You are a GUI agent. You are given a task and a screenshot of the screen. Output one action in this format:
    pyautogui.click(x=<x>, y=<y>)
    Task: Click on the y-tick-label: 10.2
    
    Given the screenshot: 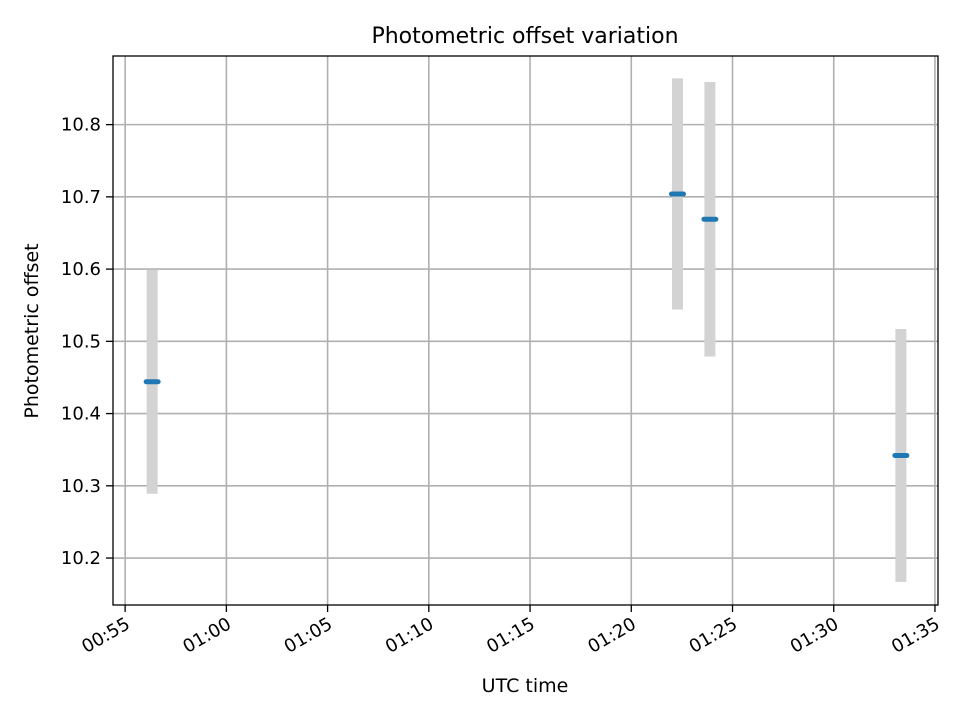 What is the action you would take?
    pyautogui.click(x=81, y=558)
    